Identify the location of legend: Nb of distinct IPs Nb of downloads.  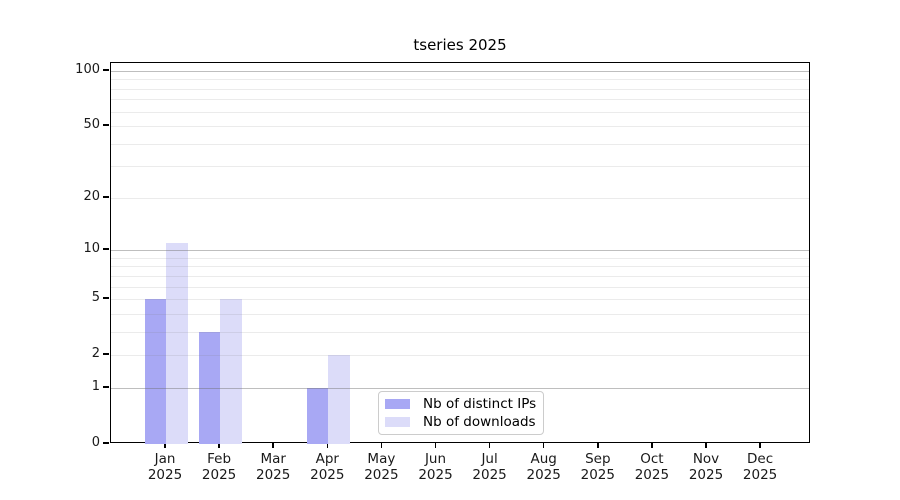
(461, 413).